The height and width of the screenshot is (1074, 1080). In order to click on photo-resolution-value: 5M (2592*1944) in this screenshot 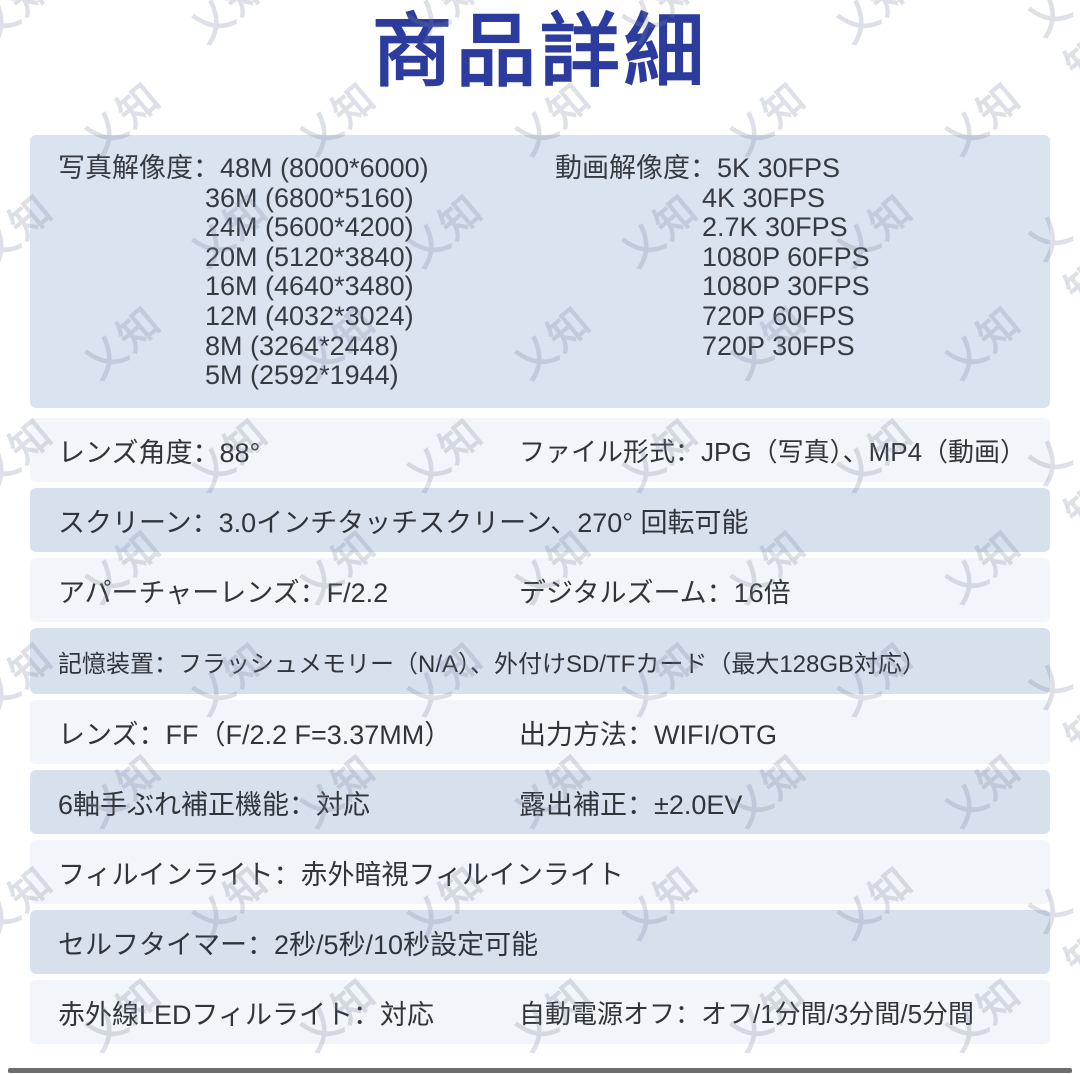, I will do `click(302, 375)`.